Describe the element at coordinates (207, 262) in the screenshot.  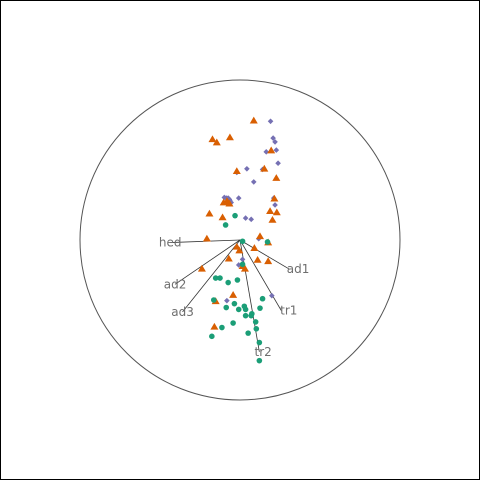
I see `vector-line-ad2` at that location.